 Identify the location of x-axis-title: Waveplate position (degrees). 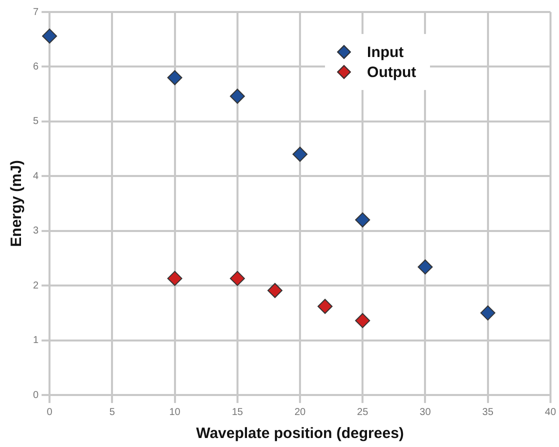
(300, 433).